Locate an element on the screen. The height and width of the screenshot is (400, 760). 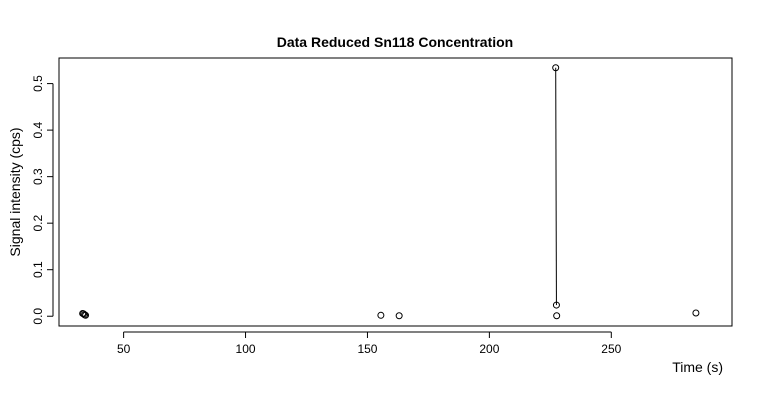
x-tick-label-0: 50 is located at coordinates (124, 349).